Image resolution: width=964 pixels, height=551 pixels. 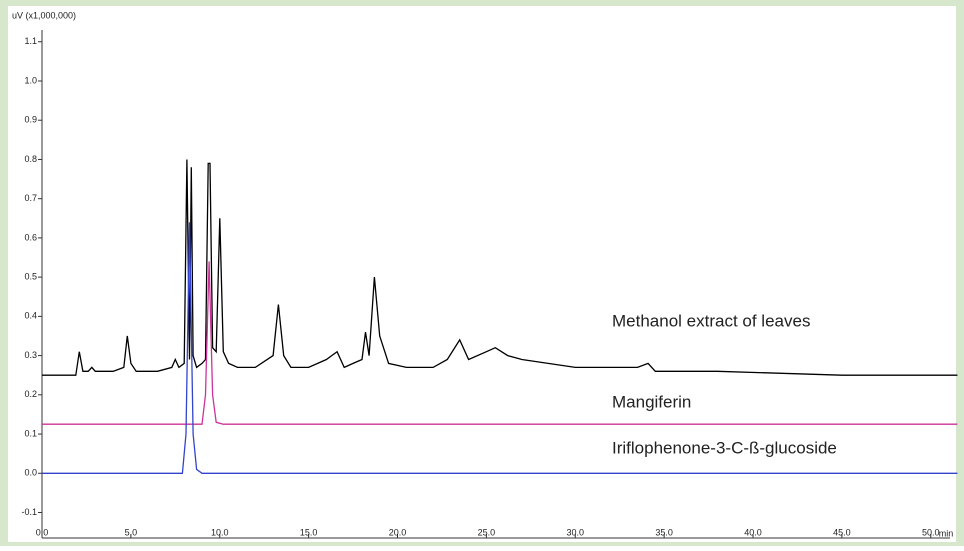 What do you see at coordinates (220, 532) in the screenshot?
I see `x-tick-label: 10.0` at bounding box center [220, 532].